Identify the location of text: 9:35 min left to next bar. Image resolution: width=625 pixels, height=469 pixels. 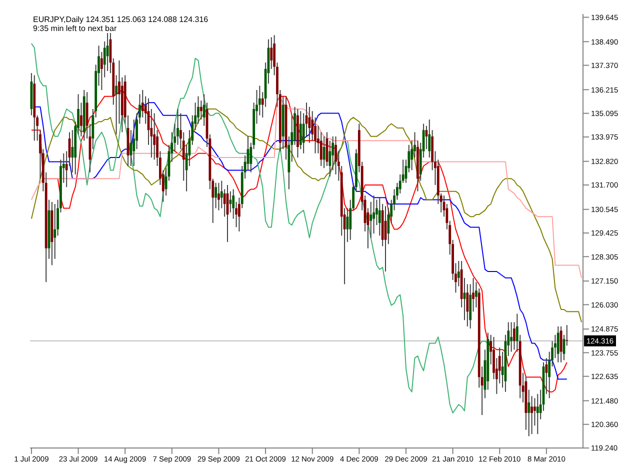
(75, 28).